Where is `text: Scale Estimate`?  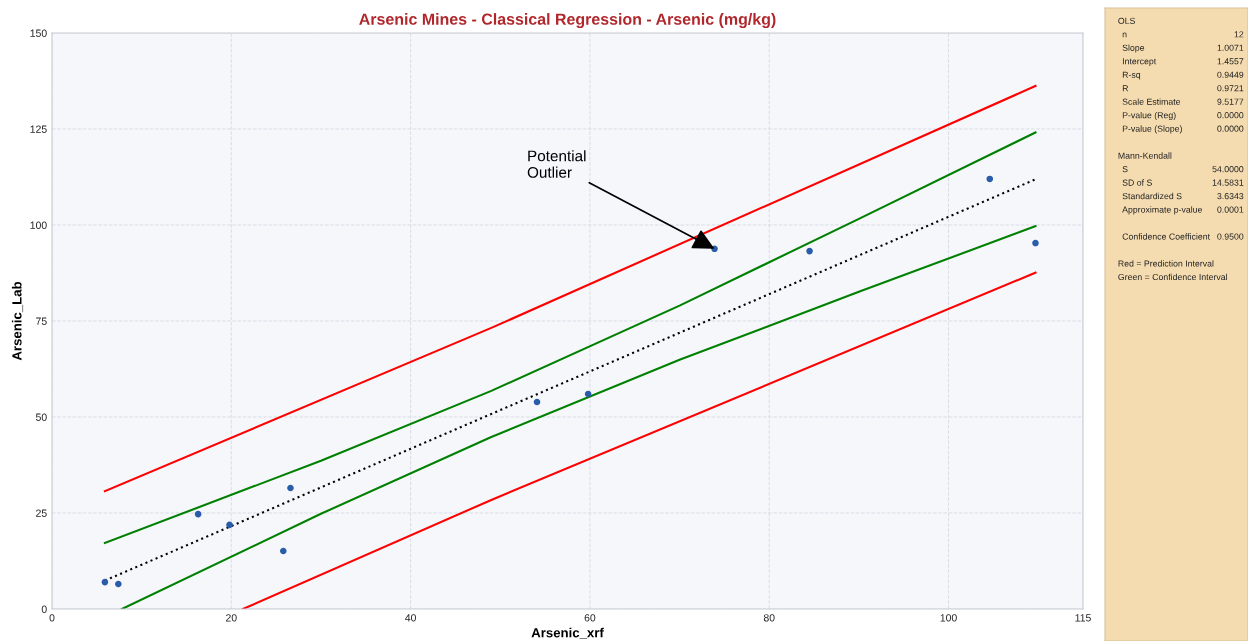 text: Scale Estimate is located at coordinates (1151, 101).